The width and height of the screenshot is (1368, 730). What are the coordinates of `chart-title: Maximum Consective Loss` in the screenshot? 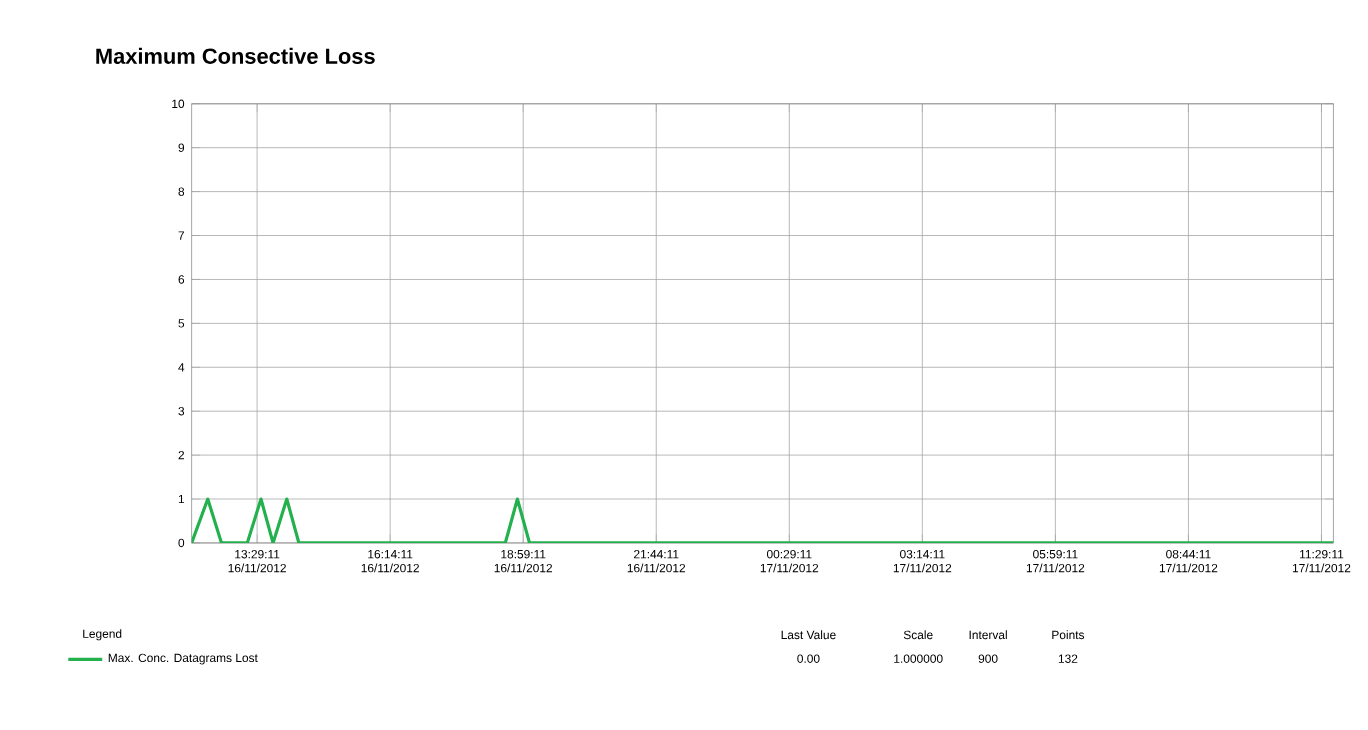 It's located at (235, 55).